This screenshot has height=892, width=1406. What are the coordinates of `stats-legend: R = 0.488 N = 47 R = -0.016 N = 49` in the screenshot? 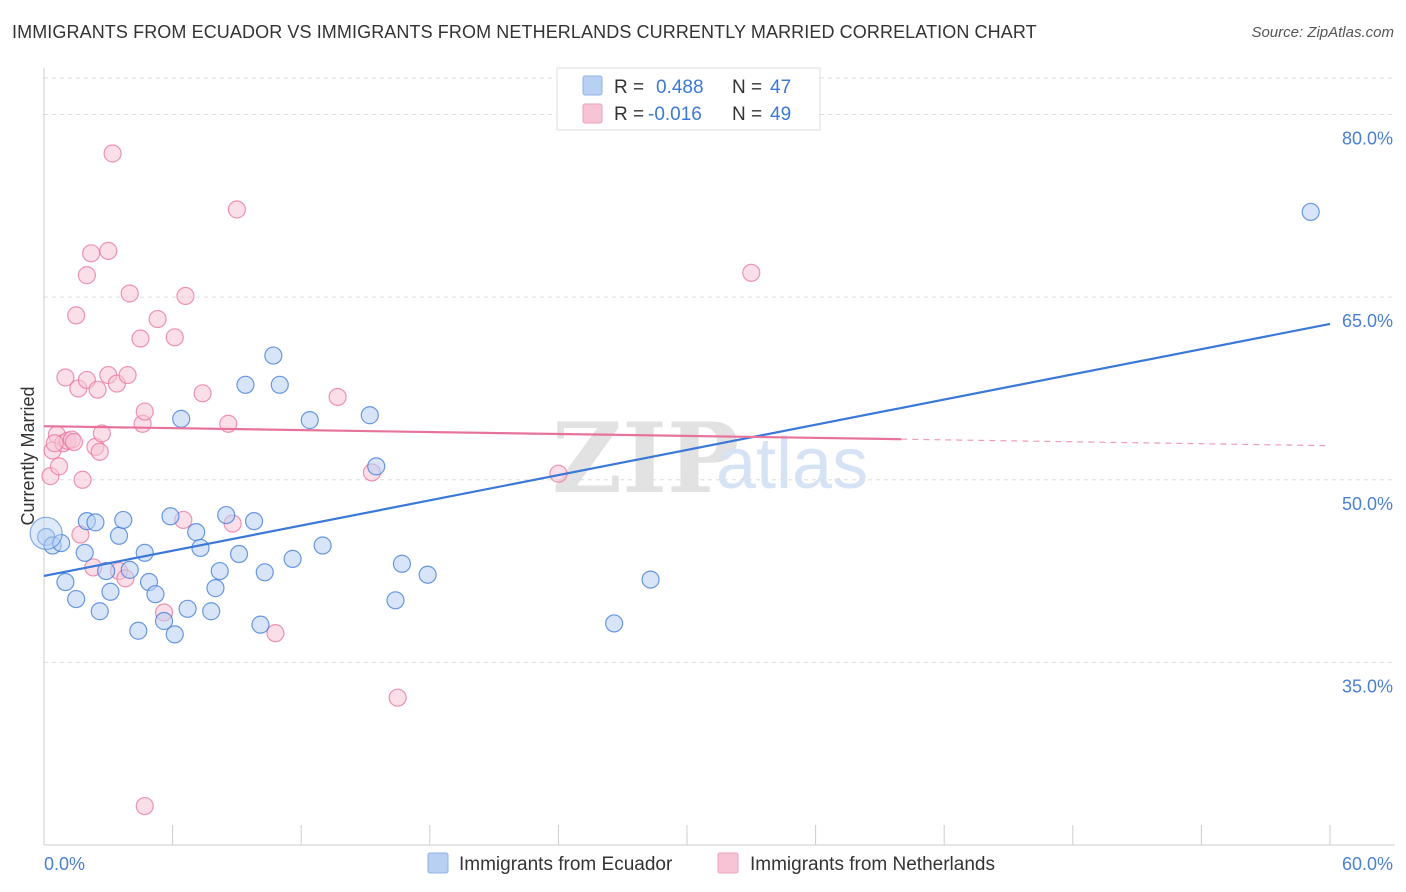 It's located at (688, 99).